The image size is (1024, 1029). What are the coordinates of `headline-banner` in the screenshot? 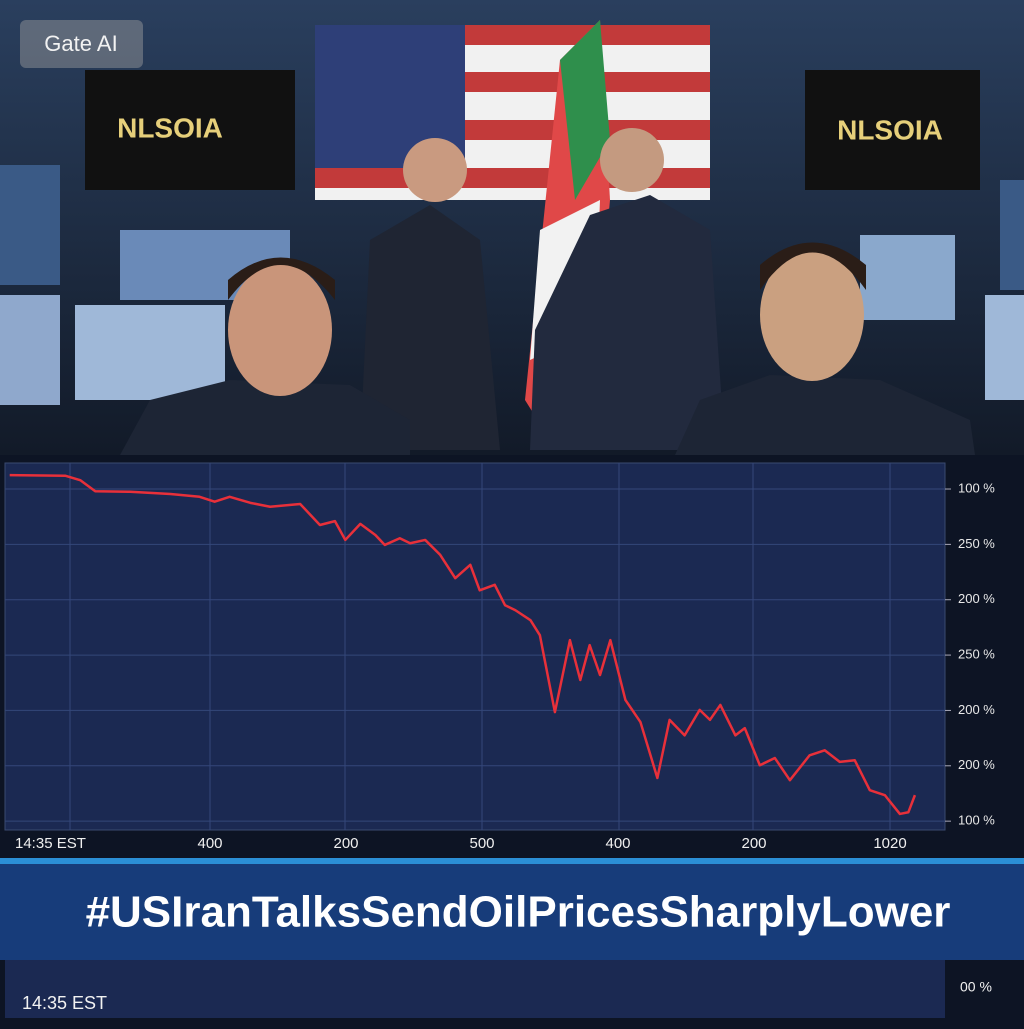 It's located at (512, 912).